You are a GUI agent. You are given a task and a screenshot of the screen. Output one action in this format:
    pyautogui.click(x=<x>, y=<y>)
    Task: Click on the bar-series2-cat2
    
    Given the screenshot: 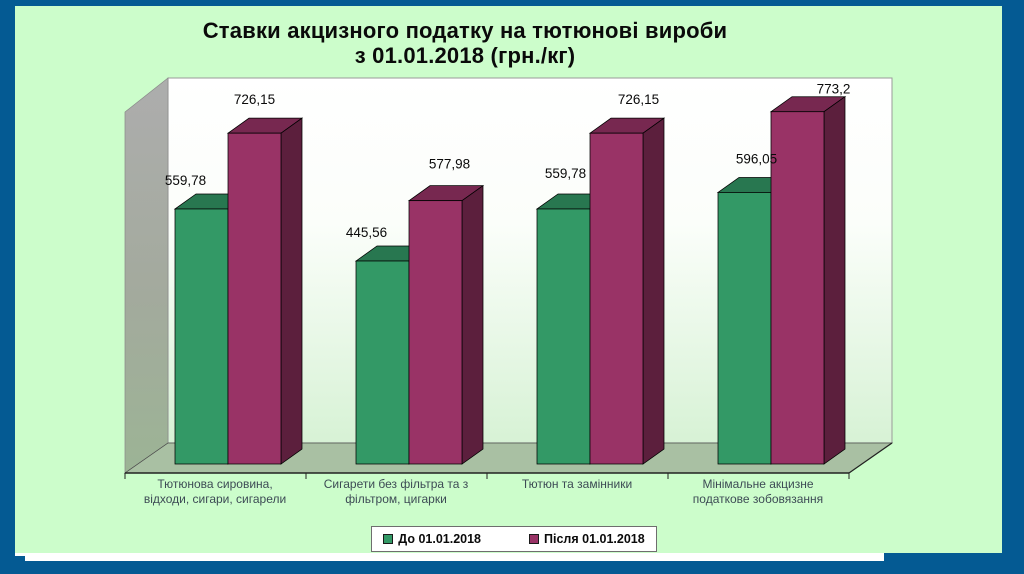 What is the action you would take?
    pyautogui.click(x=446, y=324)
    